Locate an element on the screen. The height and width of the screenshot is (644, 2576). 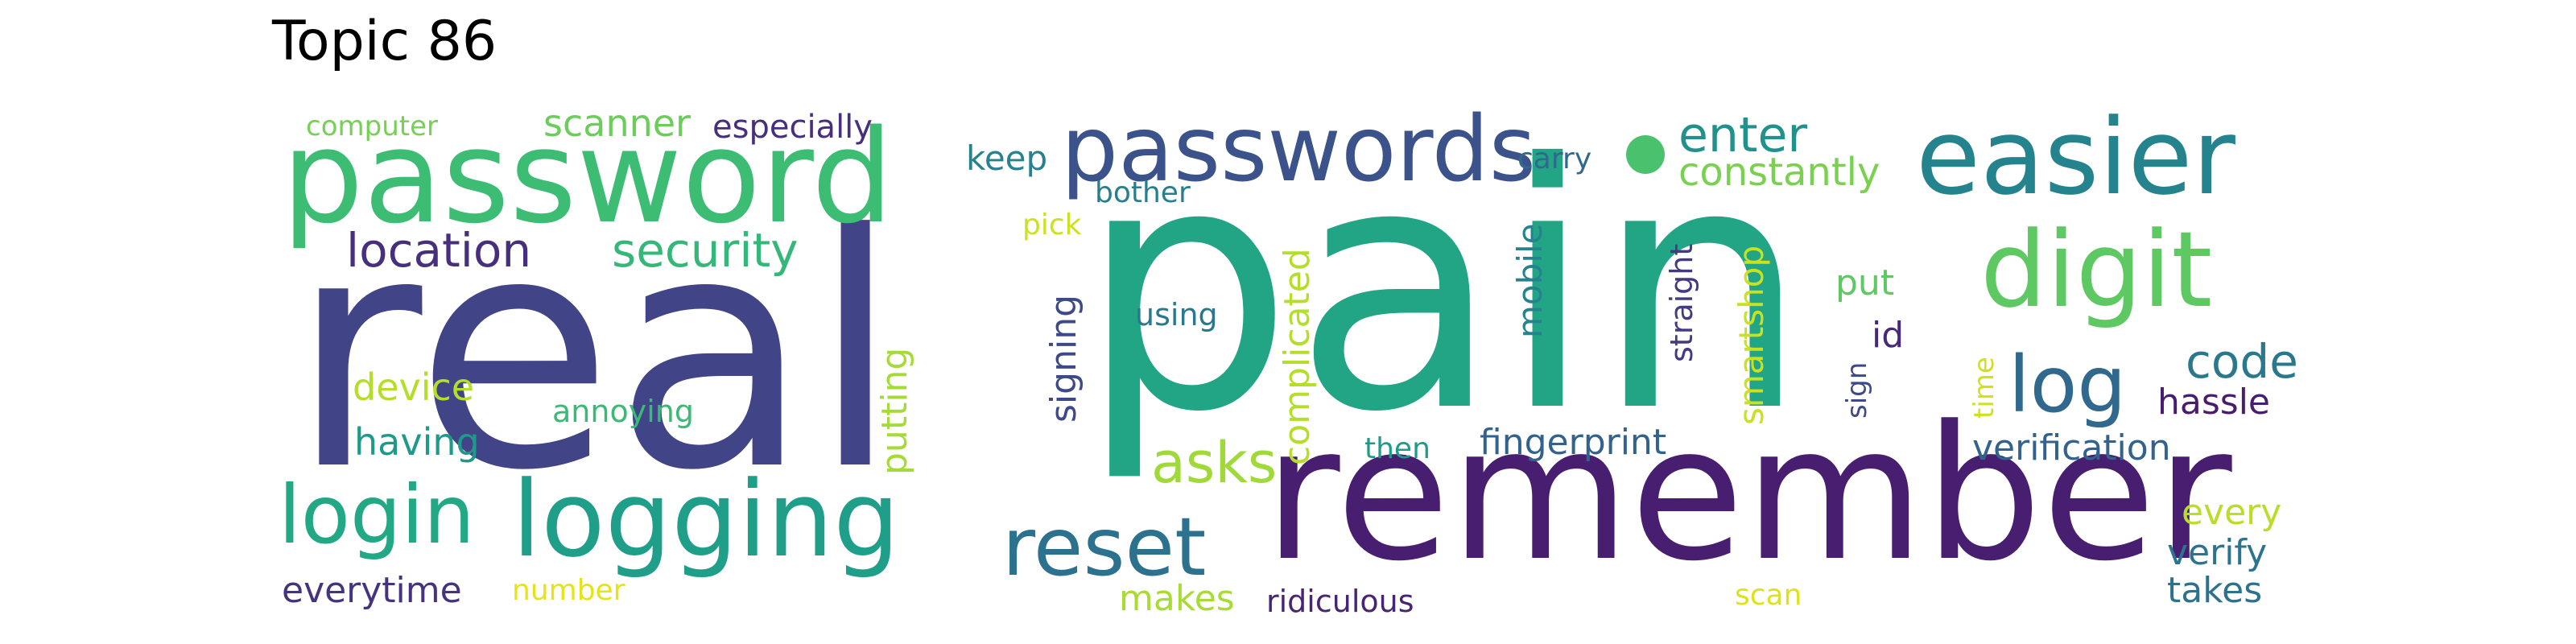
word-mobile: mobile is located at coordinates (1530, 280).